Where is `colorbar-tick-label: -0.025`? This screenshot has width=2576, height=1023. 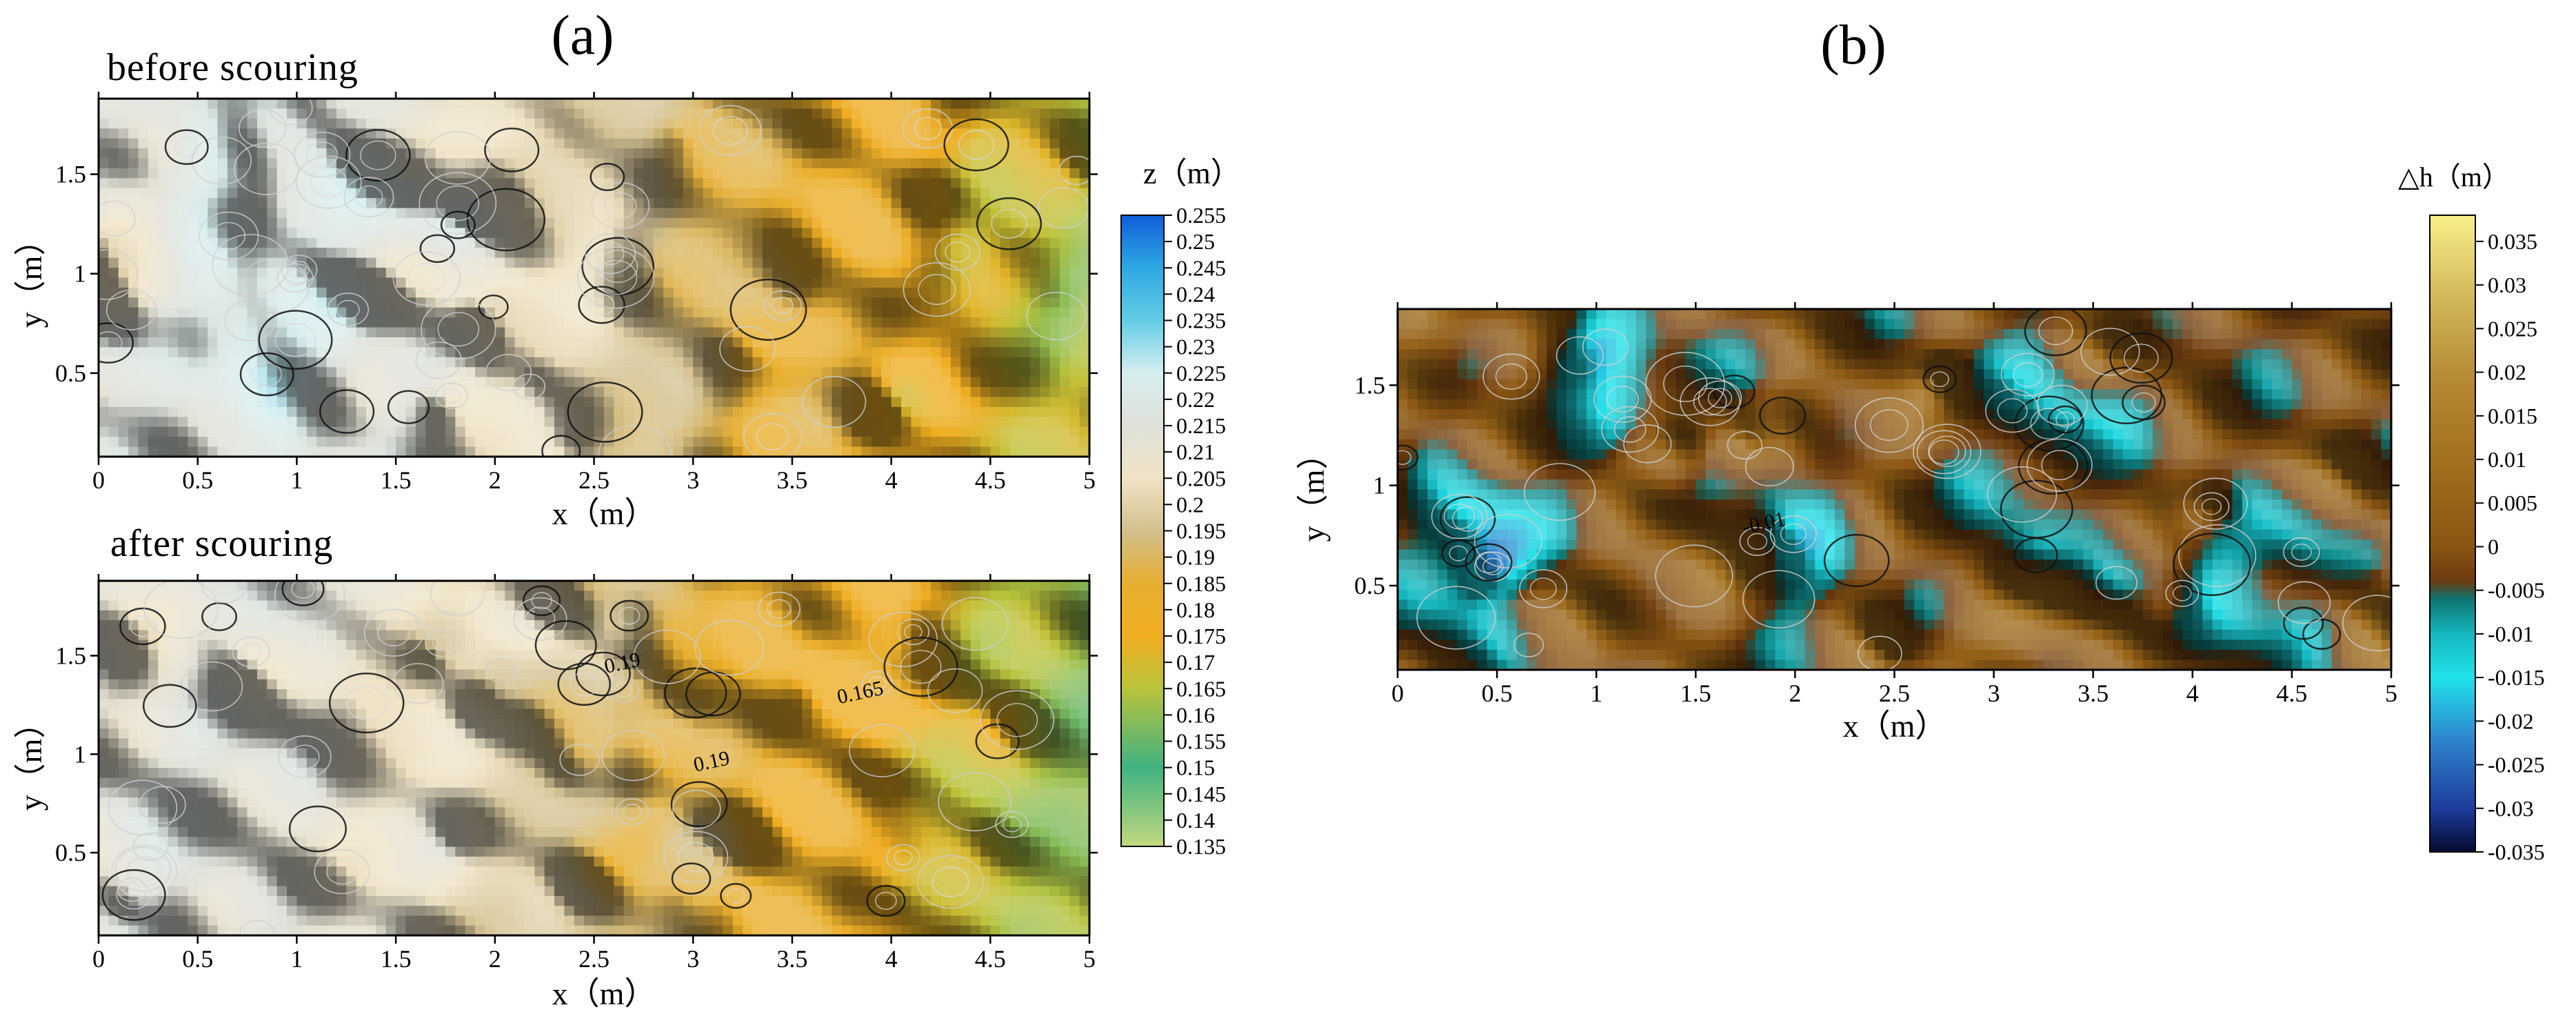 colorbar-tick-label: -0.025 is located at coordinates (2516, 765).